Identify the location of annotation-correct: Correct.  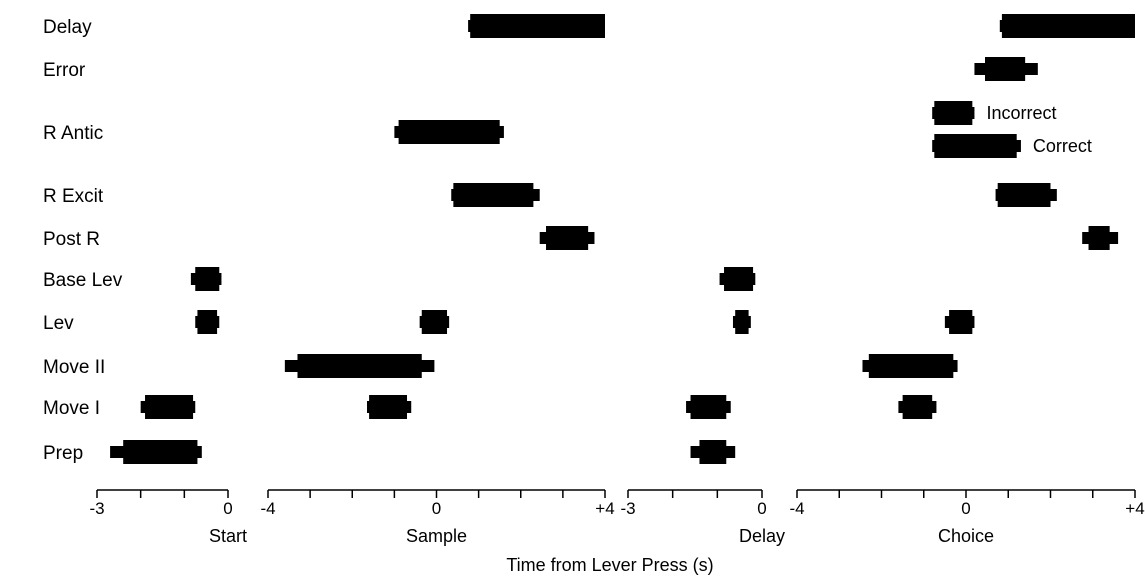
(1062, 146).